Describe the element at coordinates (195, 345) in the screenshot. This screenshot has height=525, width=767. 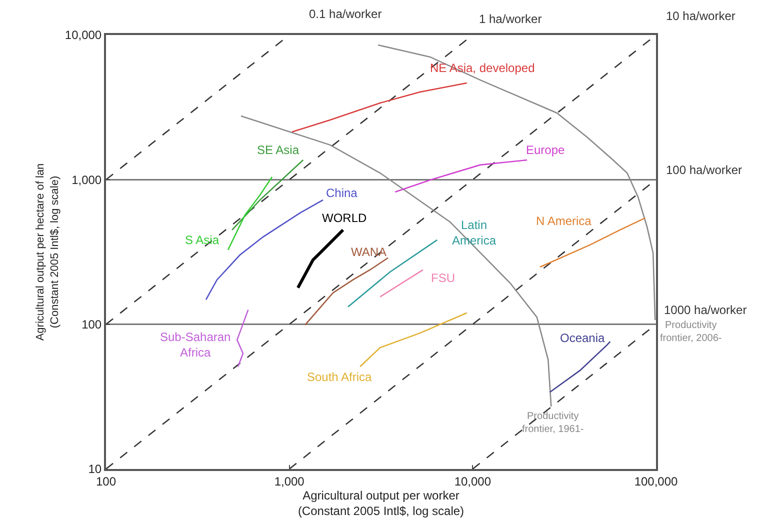
I see `series-label: Sub-Saharan Africa` at that location.